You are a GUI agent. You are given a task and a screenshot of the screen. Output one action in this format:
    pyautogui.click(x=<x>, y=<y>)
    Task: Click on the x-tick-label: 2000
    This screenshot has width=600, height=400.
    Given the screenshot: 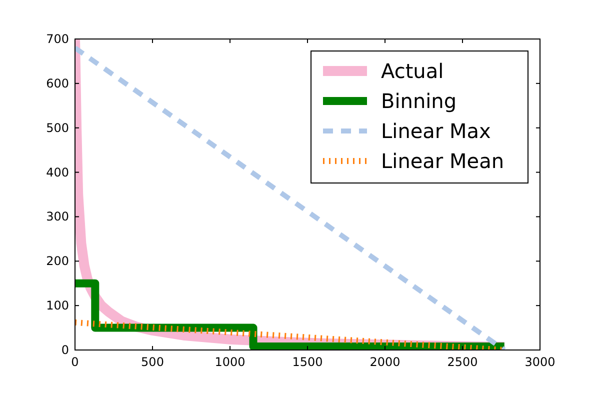 What is the action you would take?
    pyautogui.click(x=385, y=362)
    